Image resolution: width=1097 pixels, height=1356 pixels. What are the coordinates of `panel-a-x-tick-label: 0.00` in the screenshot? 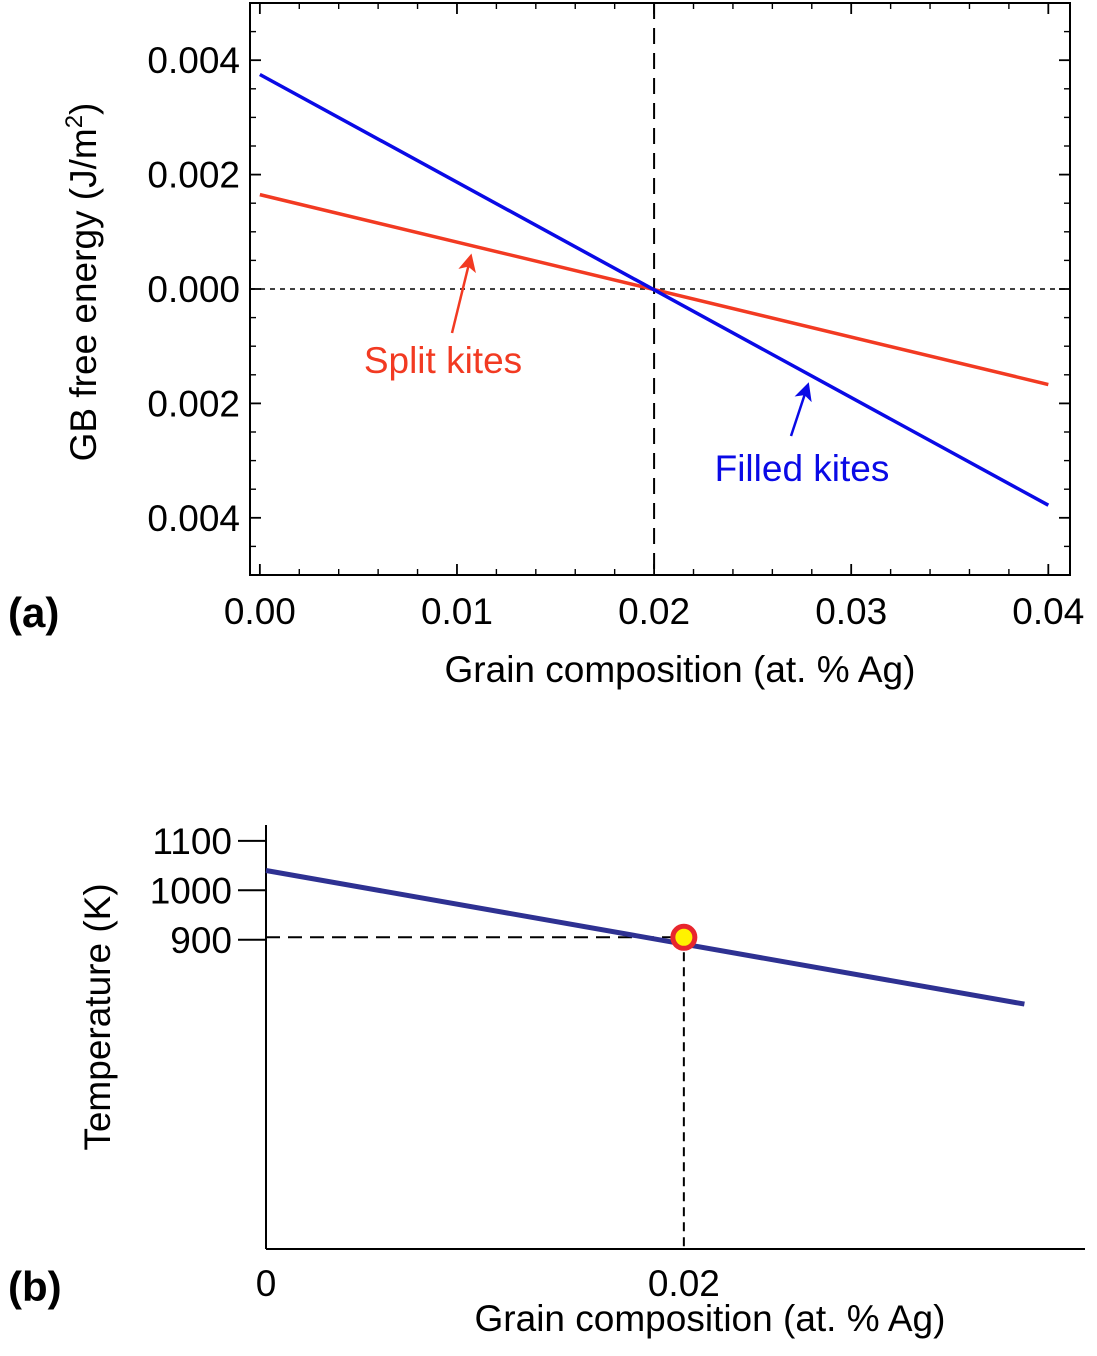 It's located at (260, 611).